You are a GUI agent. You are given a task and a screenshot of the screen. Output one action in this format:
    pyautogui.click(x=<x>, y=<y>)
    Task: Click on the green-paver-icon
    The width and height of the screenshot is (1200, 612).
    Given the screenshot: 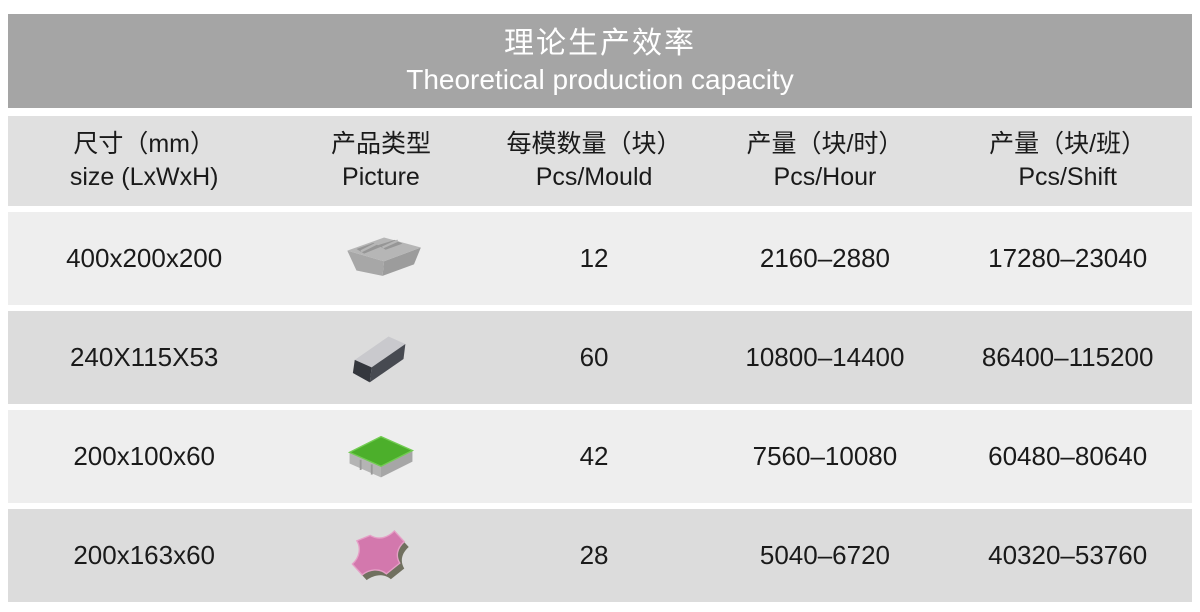 What is the action you would take?
    pyautogui.click(x=381, y=456)
    